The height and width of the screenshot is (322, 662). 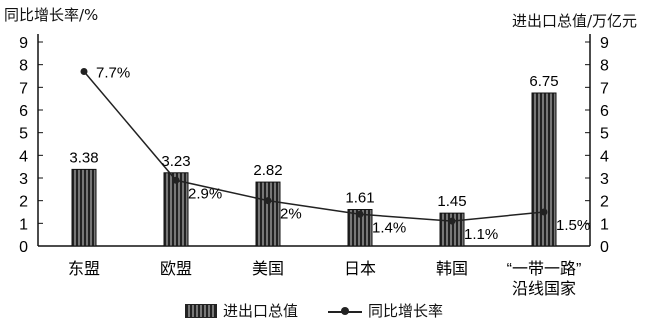 What do you see at coordinates (451, 201) in the screenshot?
I see `bar-value-label: 1.45` at bounding box center [451, 201].